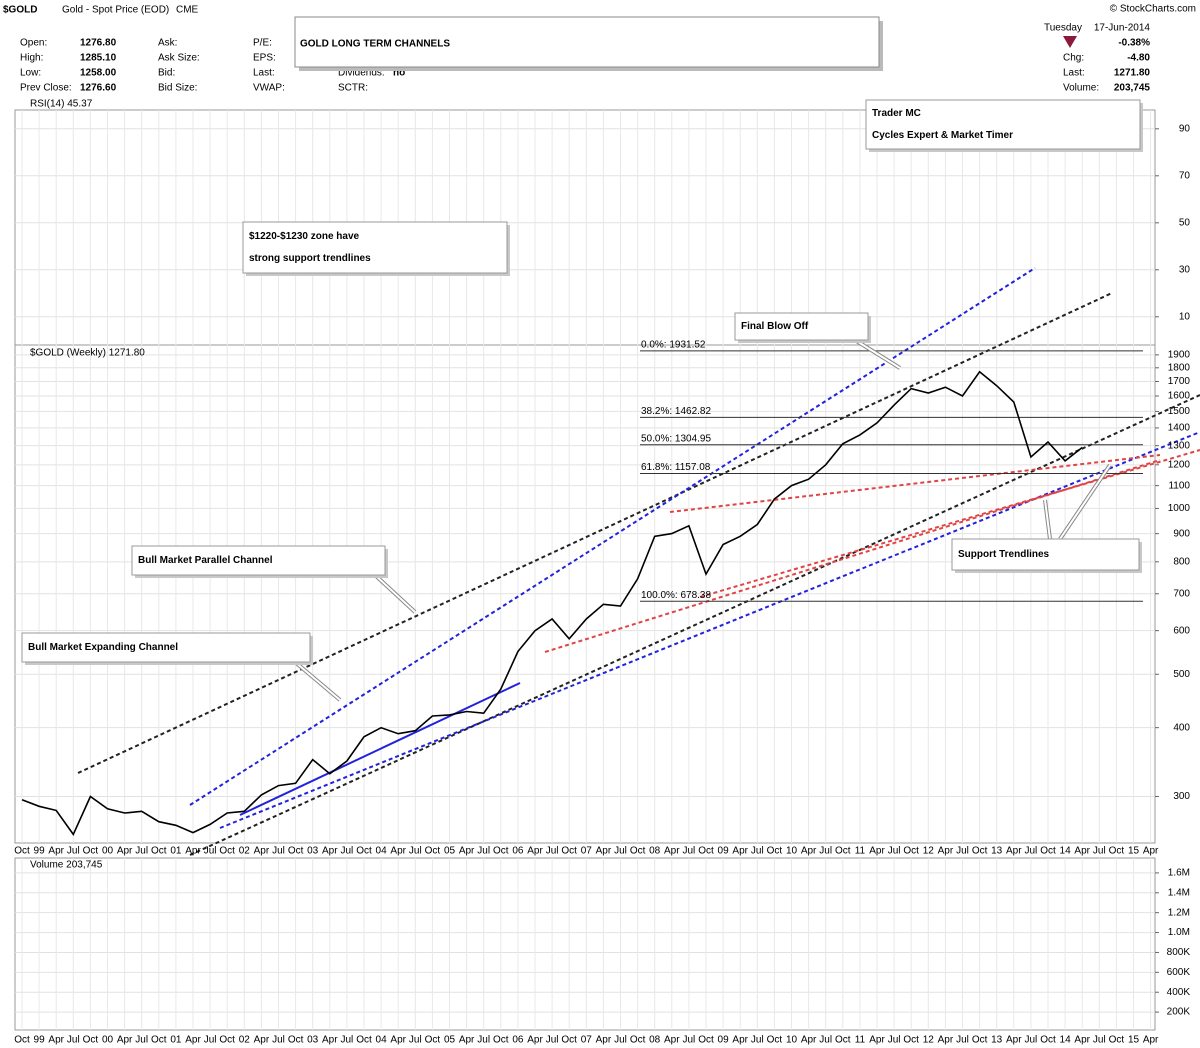 This screenshot has width=1200, height=1048. What do you see at coordinates (33, 43) in the screenshot?
I see `quote-label: Open:` at bounding box center [33, 43].